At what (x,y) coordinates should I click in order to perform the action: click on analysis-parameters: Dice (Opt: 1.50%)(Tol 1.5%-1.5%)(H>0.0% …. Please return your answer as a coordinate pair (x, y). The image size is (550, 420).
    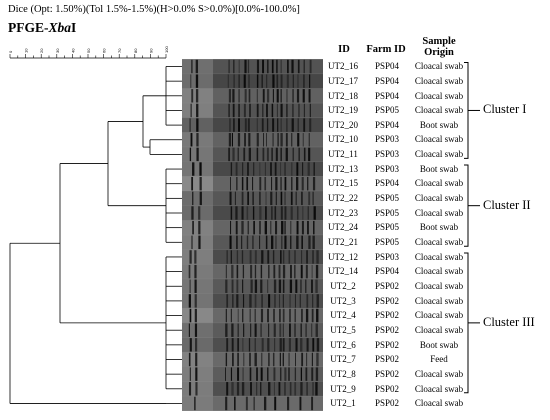
    Looking at the image, I should click on (154, 9).